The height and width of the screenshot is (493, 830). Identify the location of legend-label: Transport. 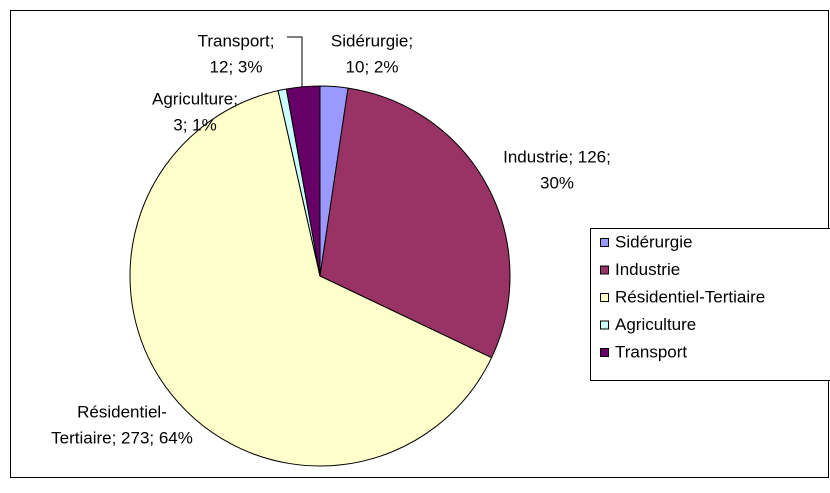
(651, 351).